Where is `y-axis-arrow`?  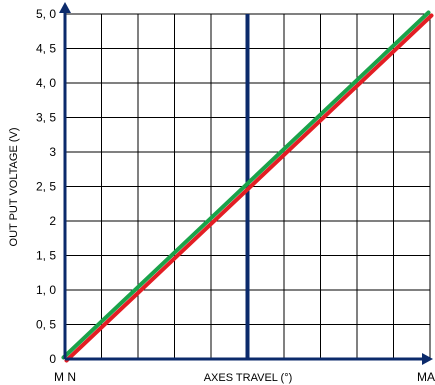 y-axis-arrow is located at coordinates (65, 7).